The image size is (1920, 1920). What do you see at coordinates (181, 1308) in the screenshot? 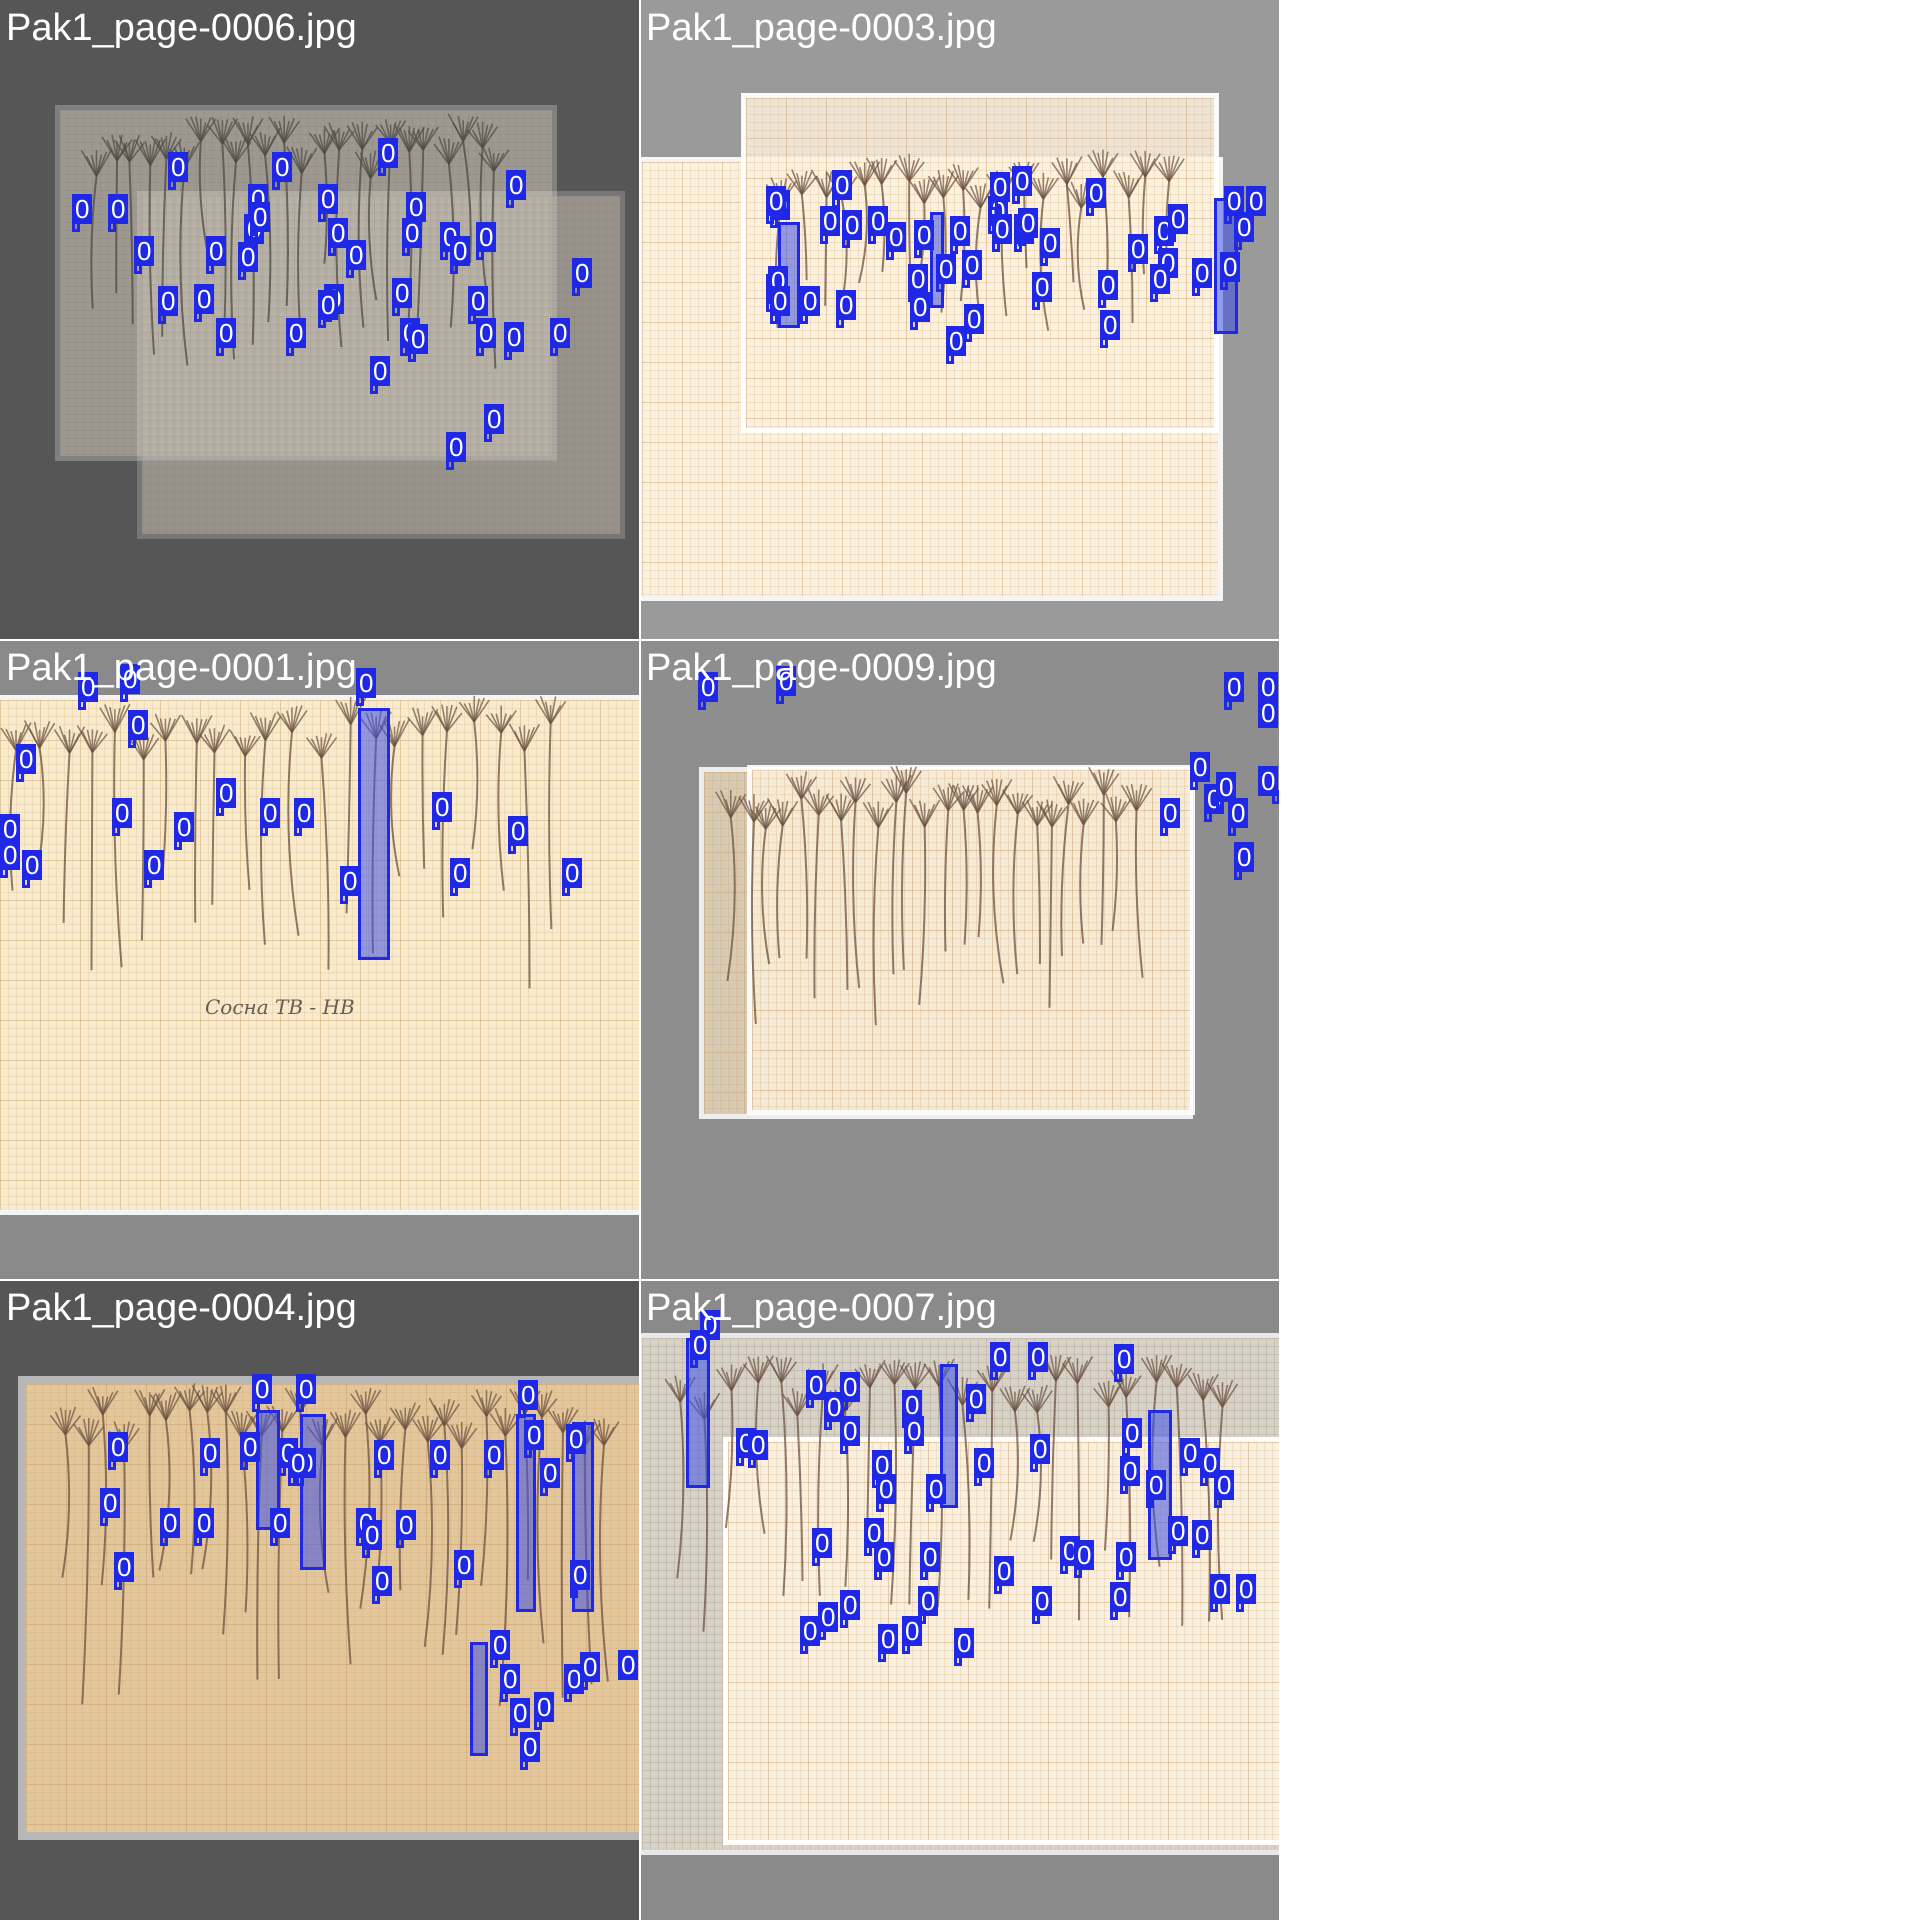
I see `tile-title: Pak1_page-0004.jpg` at bounding box center [181, 1308].